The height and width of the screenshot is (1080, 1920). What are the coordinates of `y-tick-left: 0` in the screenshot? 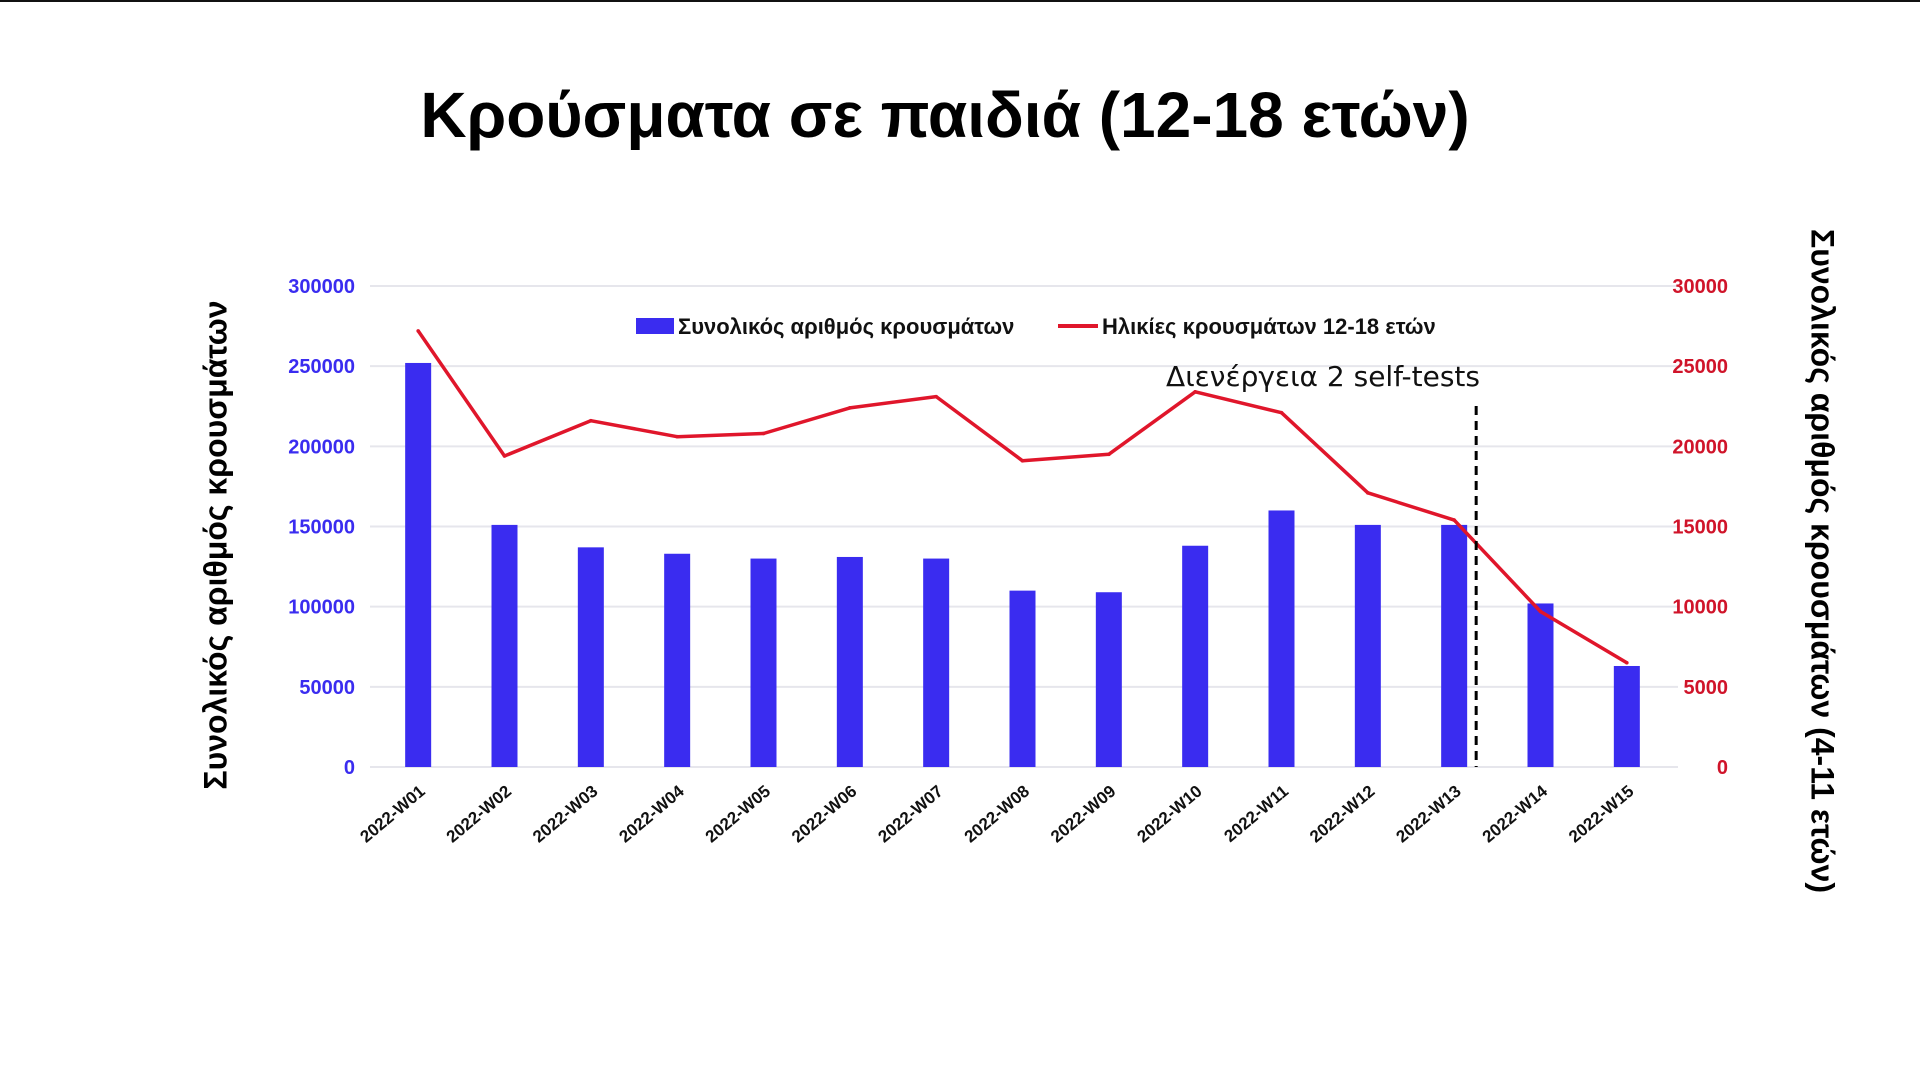 It's located at (349, 768).